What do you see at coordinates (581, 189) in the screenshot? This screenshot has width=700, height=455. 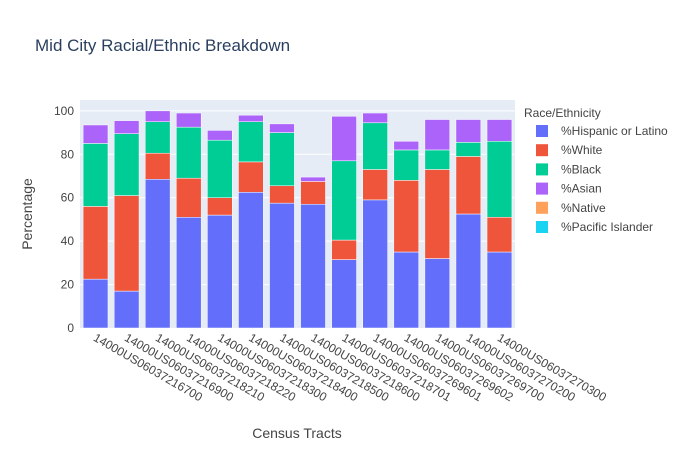 I see `legend-item-label: %Asian` at bounding box center [581, 189].